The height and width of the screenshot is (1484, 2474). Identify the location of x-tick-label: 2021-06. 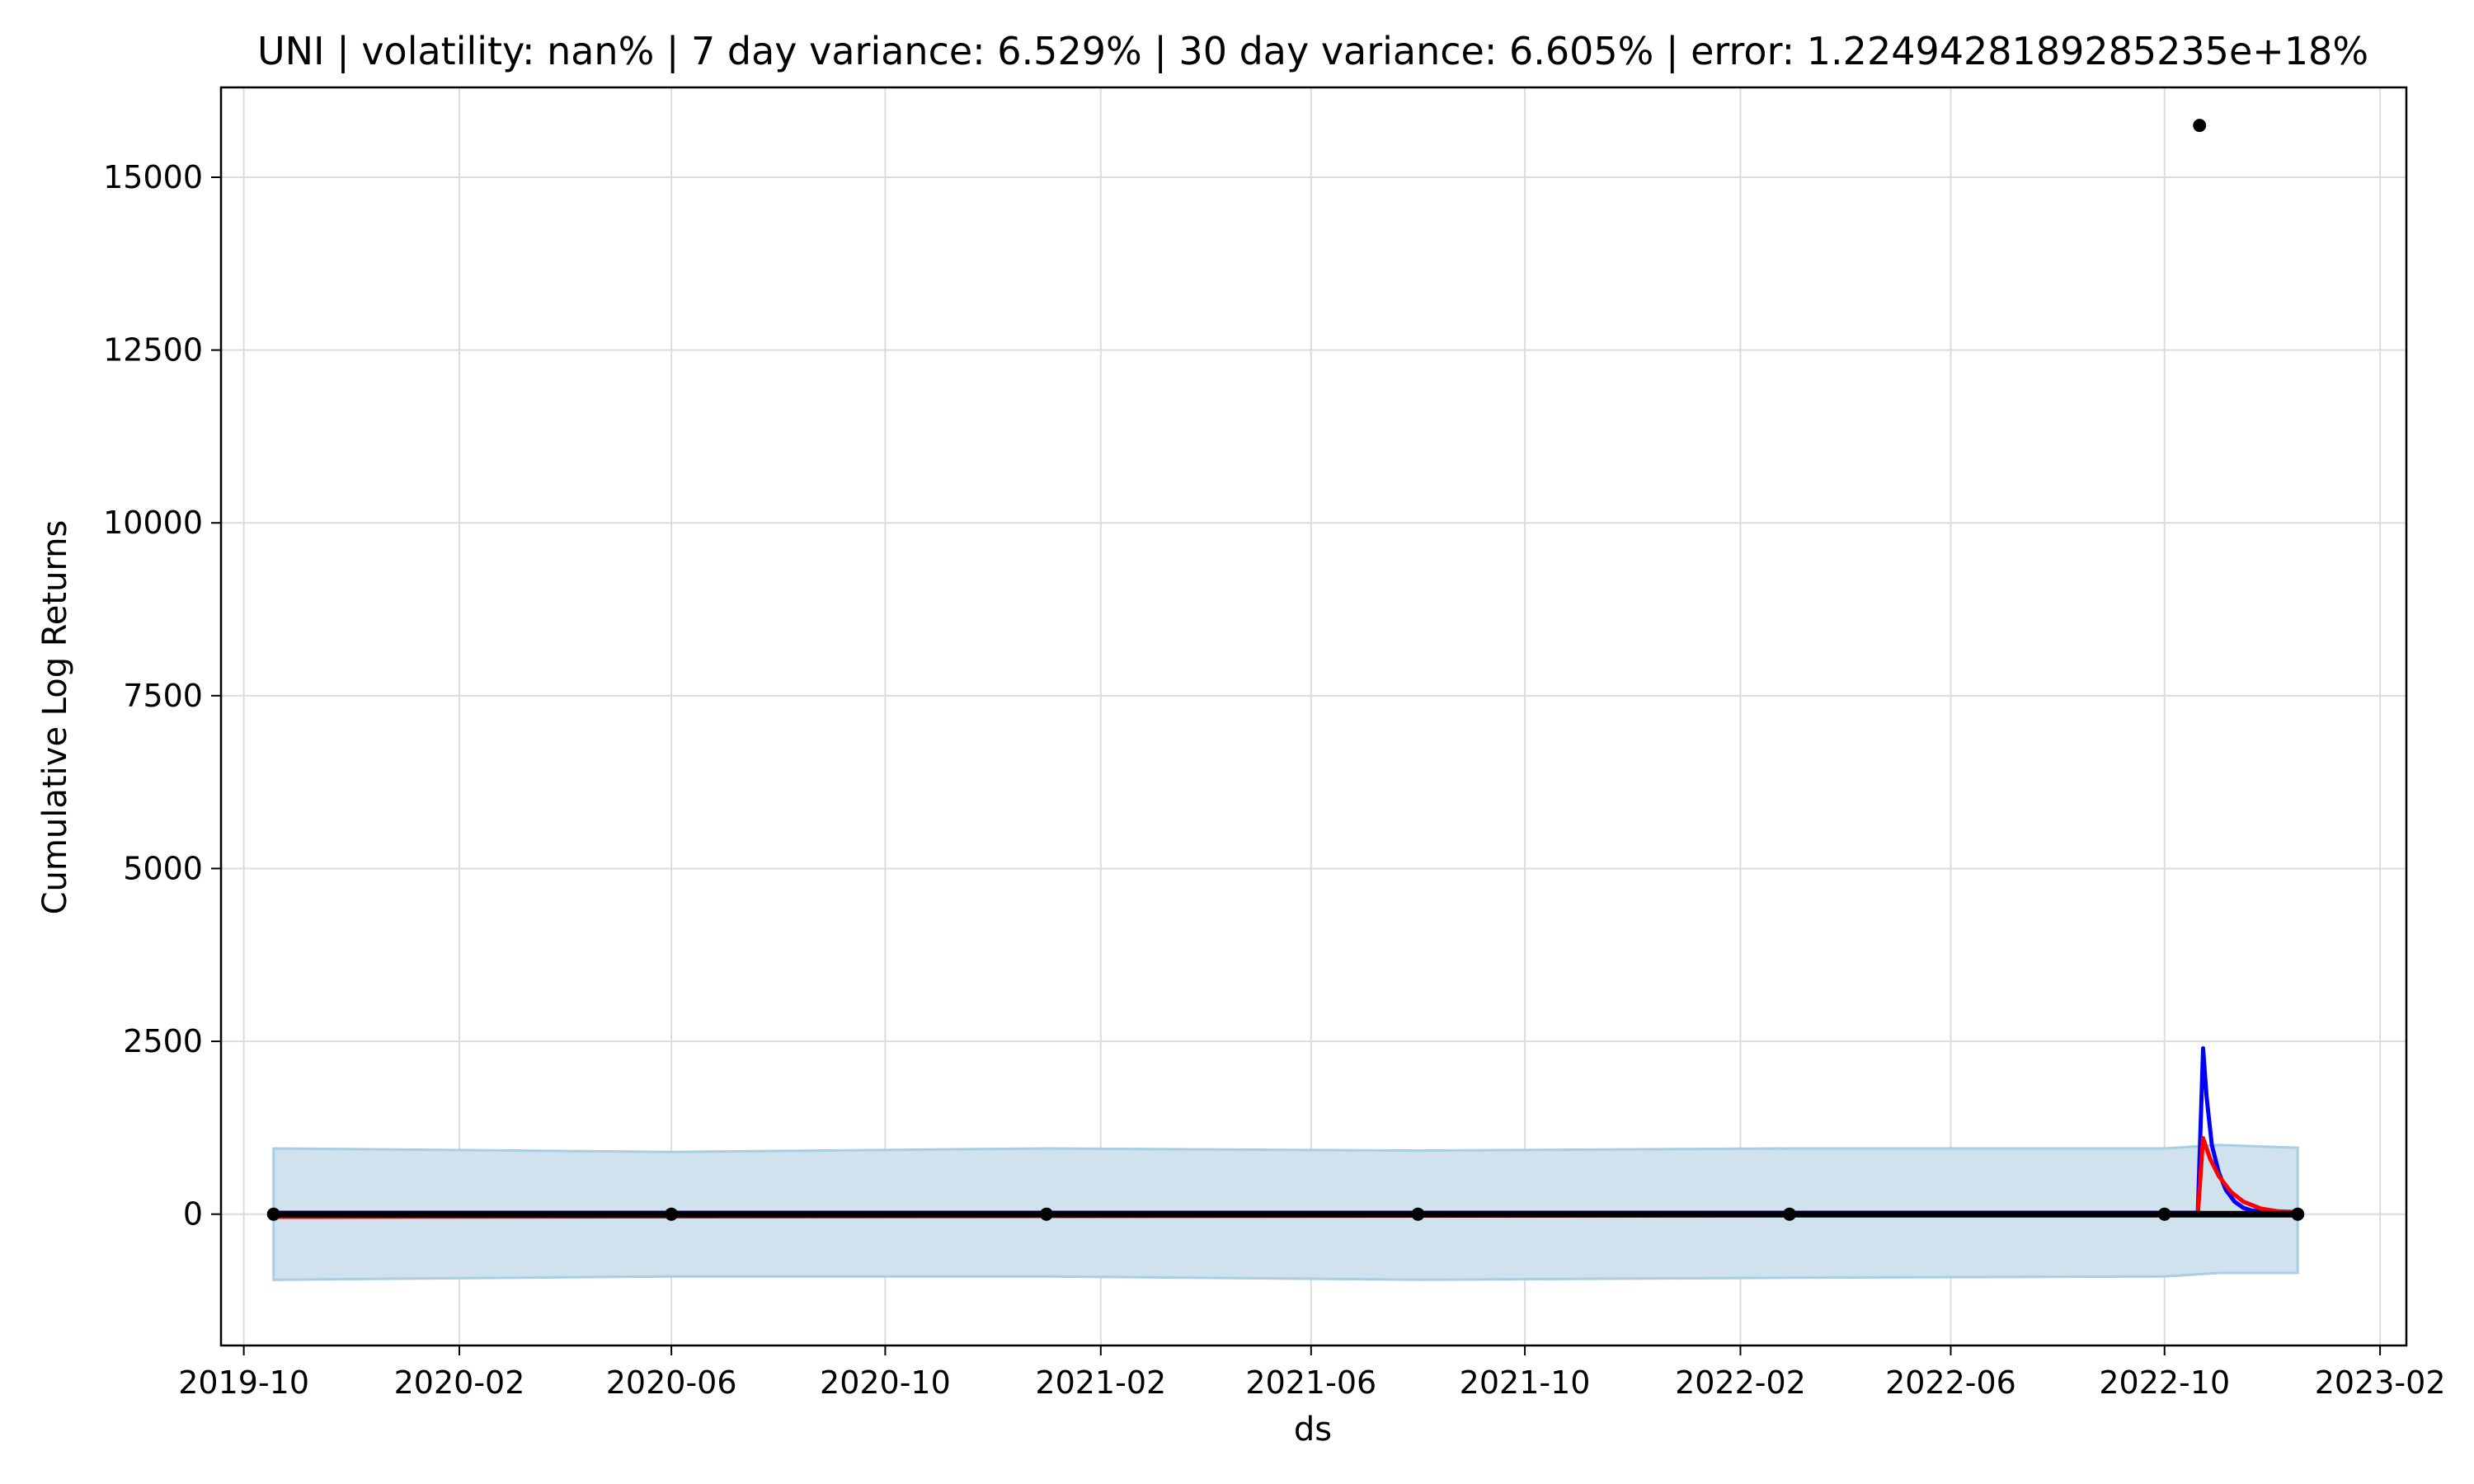
(1310, 1382).